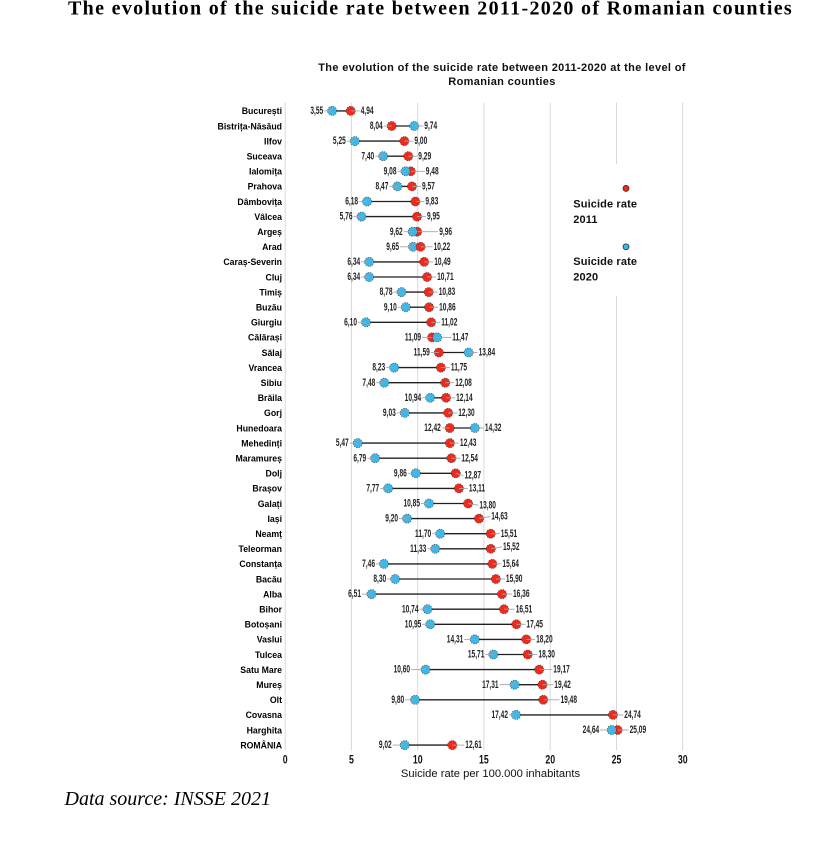 This screenshot has height=848, width=832. I want to click on svg-text: 7,48, so click(368, 382).